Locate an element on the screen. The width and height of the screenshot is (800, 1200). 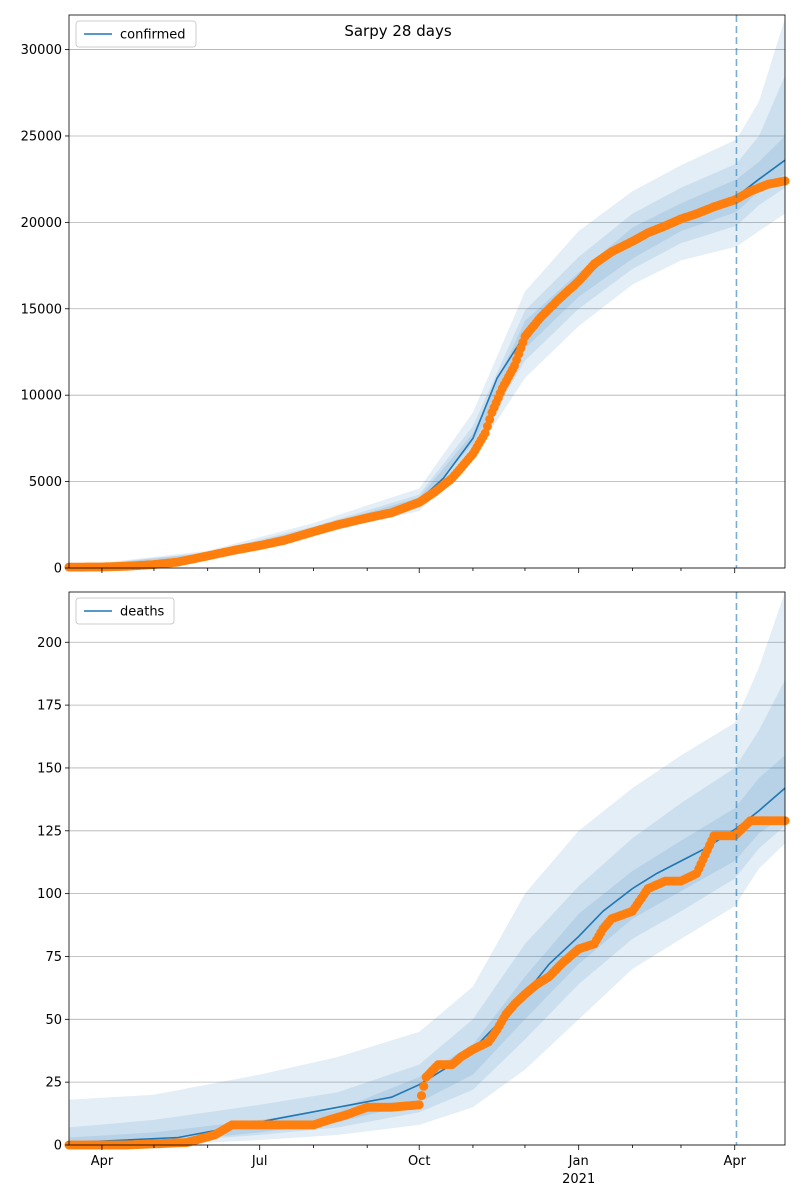
deaths-ytick-label: 75 is located at coordinates (53, 957).